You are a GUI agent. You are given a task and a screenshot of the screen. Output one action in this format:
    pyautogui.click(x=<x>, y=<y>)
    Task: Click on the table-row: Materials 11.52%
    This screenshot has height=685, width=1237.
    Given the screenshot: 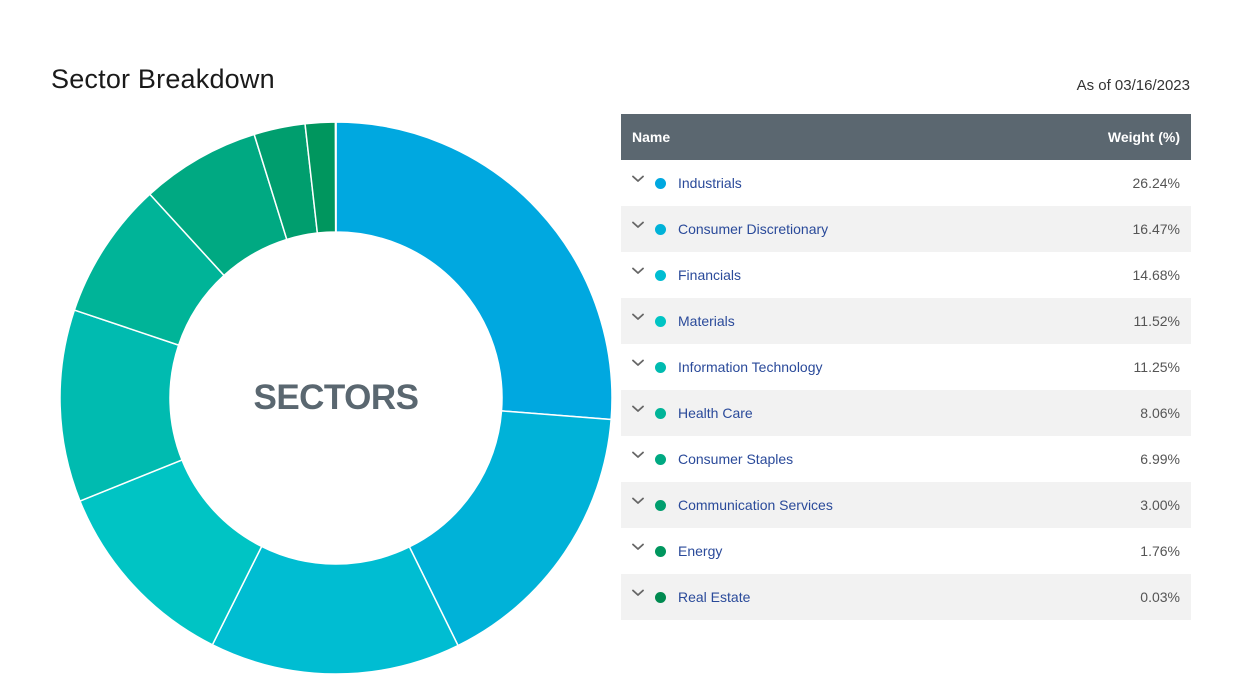 What is the action you would take?
    pyautogui.click(x=906, y=321)
    